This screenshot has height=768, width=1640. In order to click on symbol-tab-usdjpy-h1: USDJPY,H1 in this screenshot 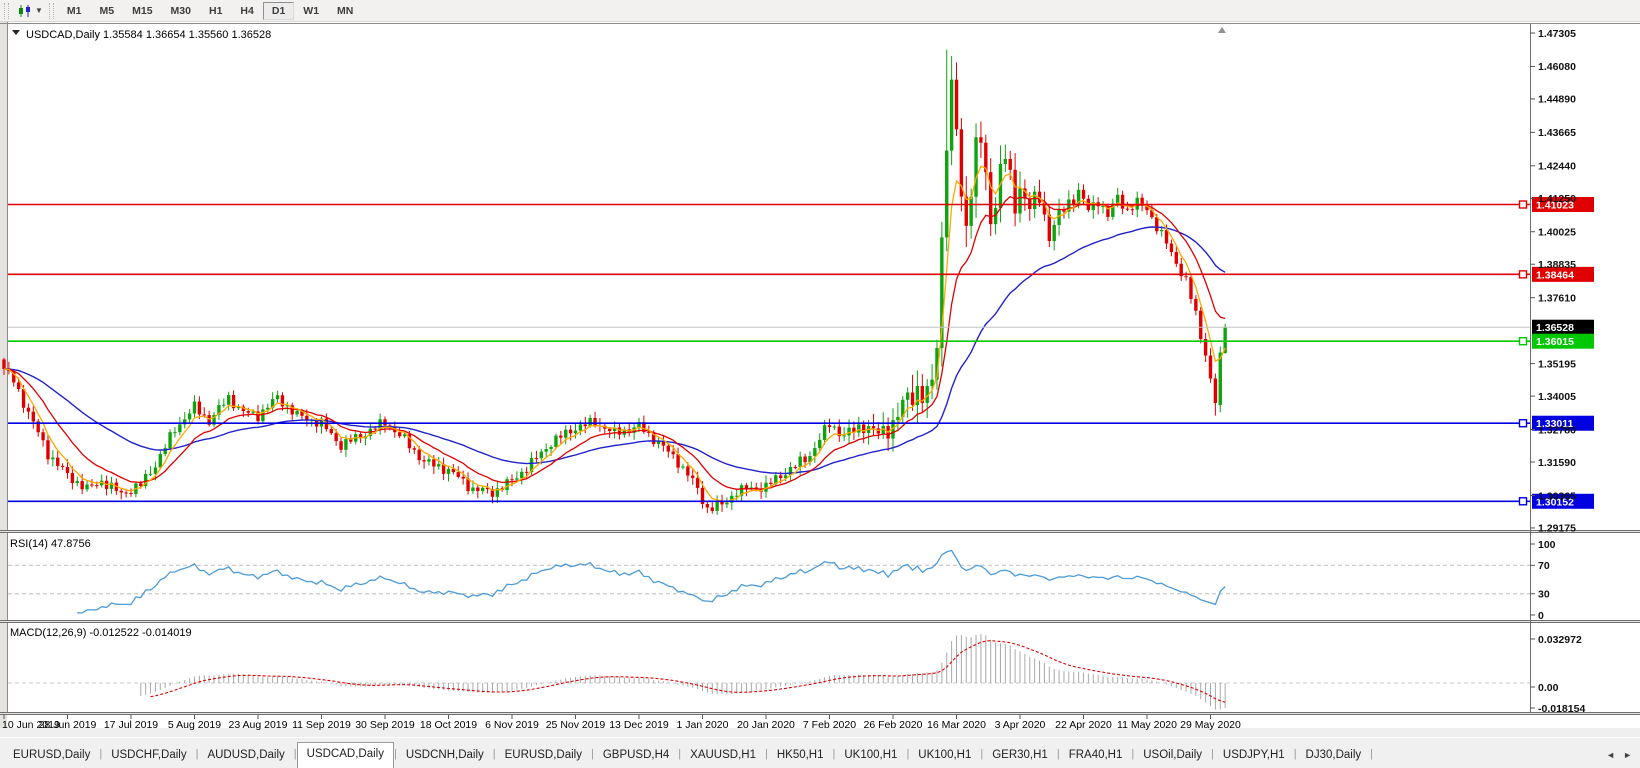, I will do `click(1253, 755)`.